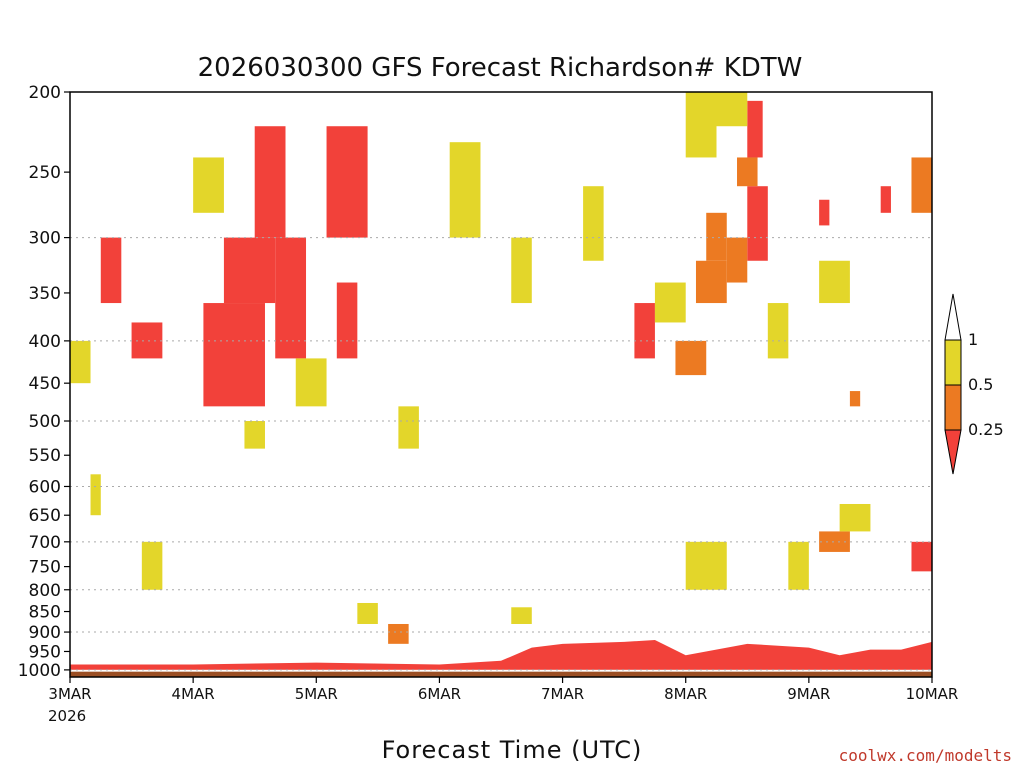 The width and height of the screenshot is (1024, 768). Describe the element at coordinates (39, 671) in the screenshot. I see `y-tick-label: 1000` at that location.